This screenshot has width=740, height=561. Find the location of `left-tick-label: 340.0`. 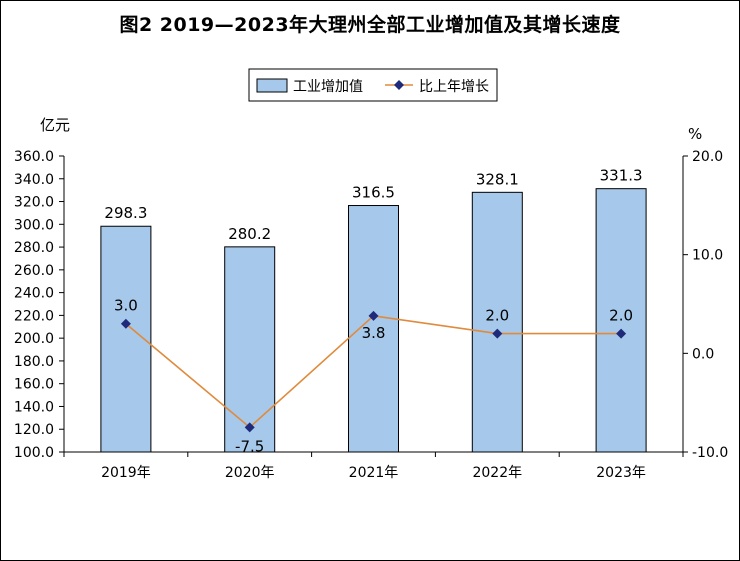

left-tick-label: 340.0 is located at coordinates (34, 180).